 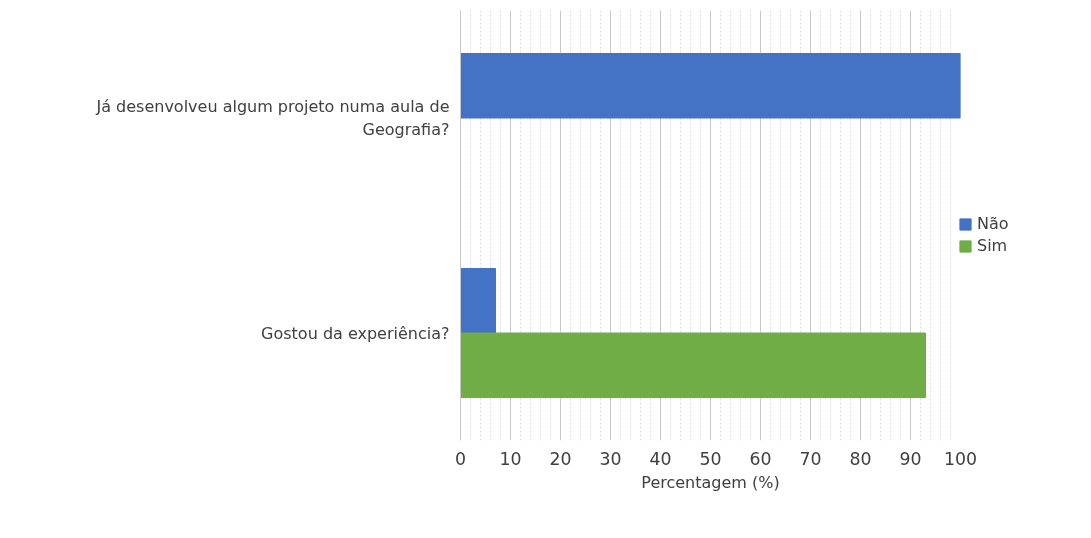 I want to click on x-tick-label: 0, so click(x=460, y=458).